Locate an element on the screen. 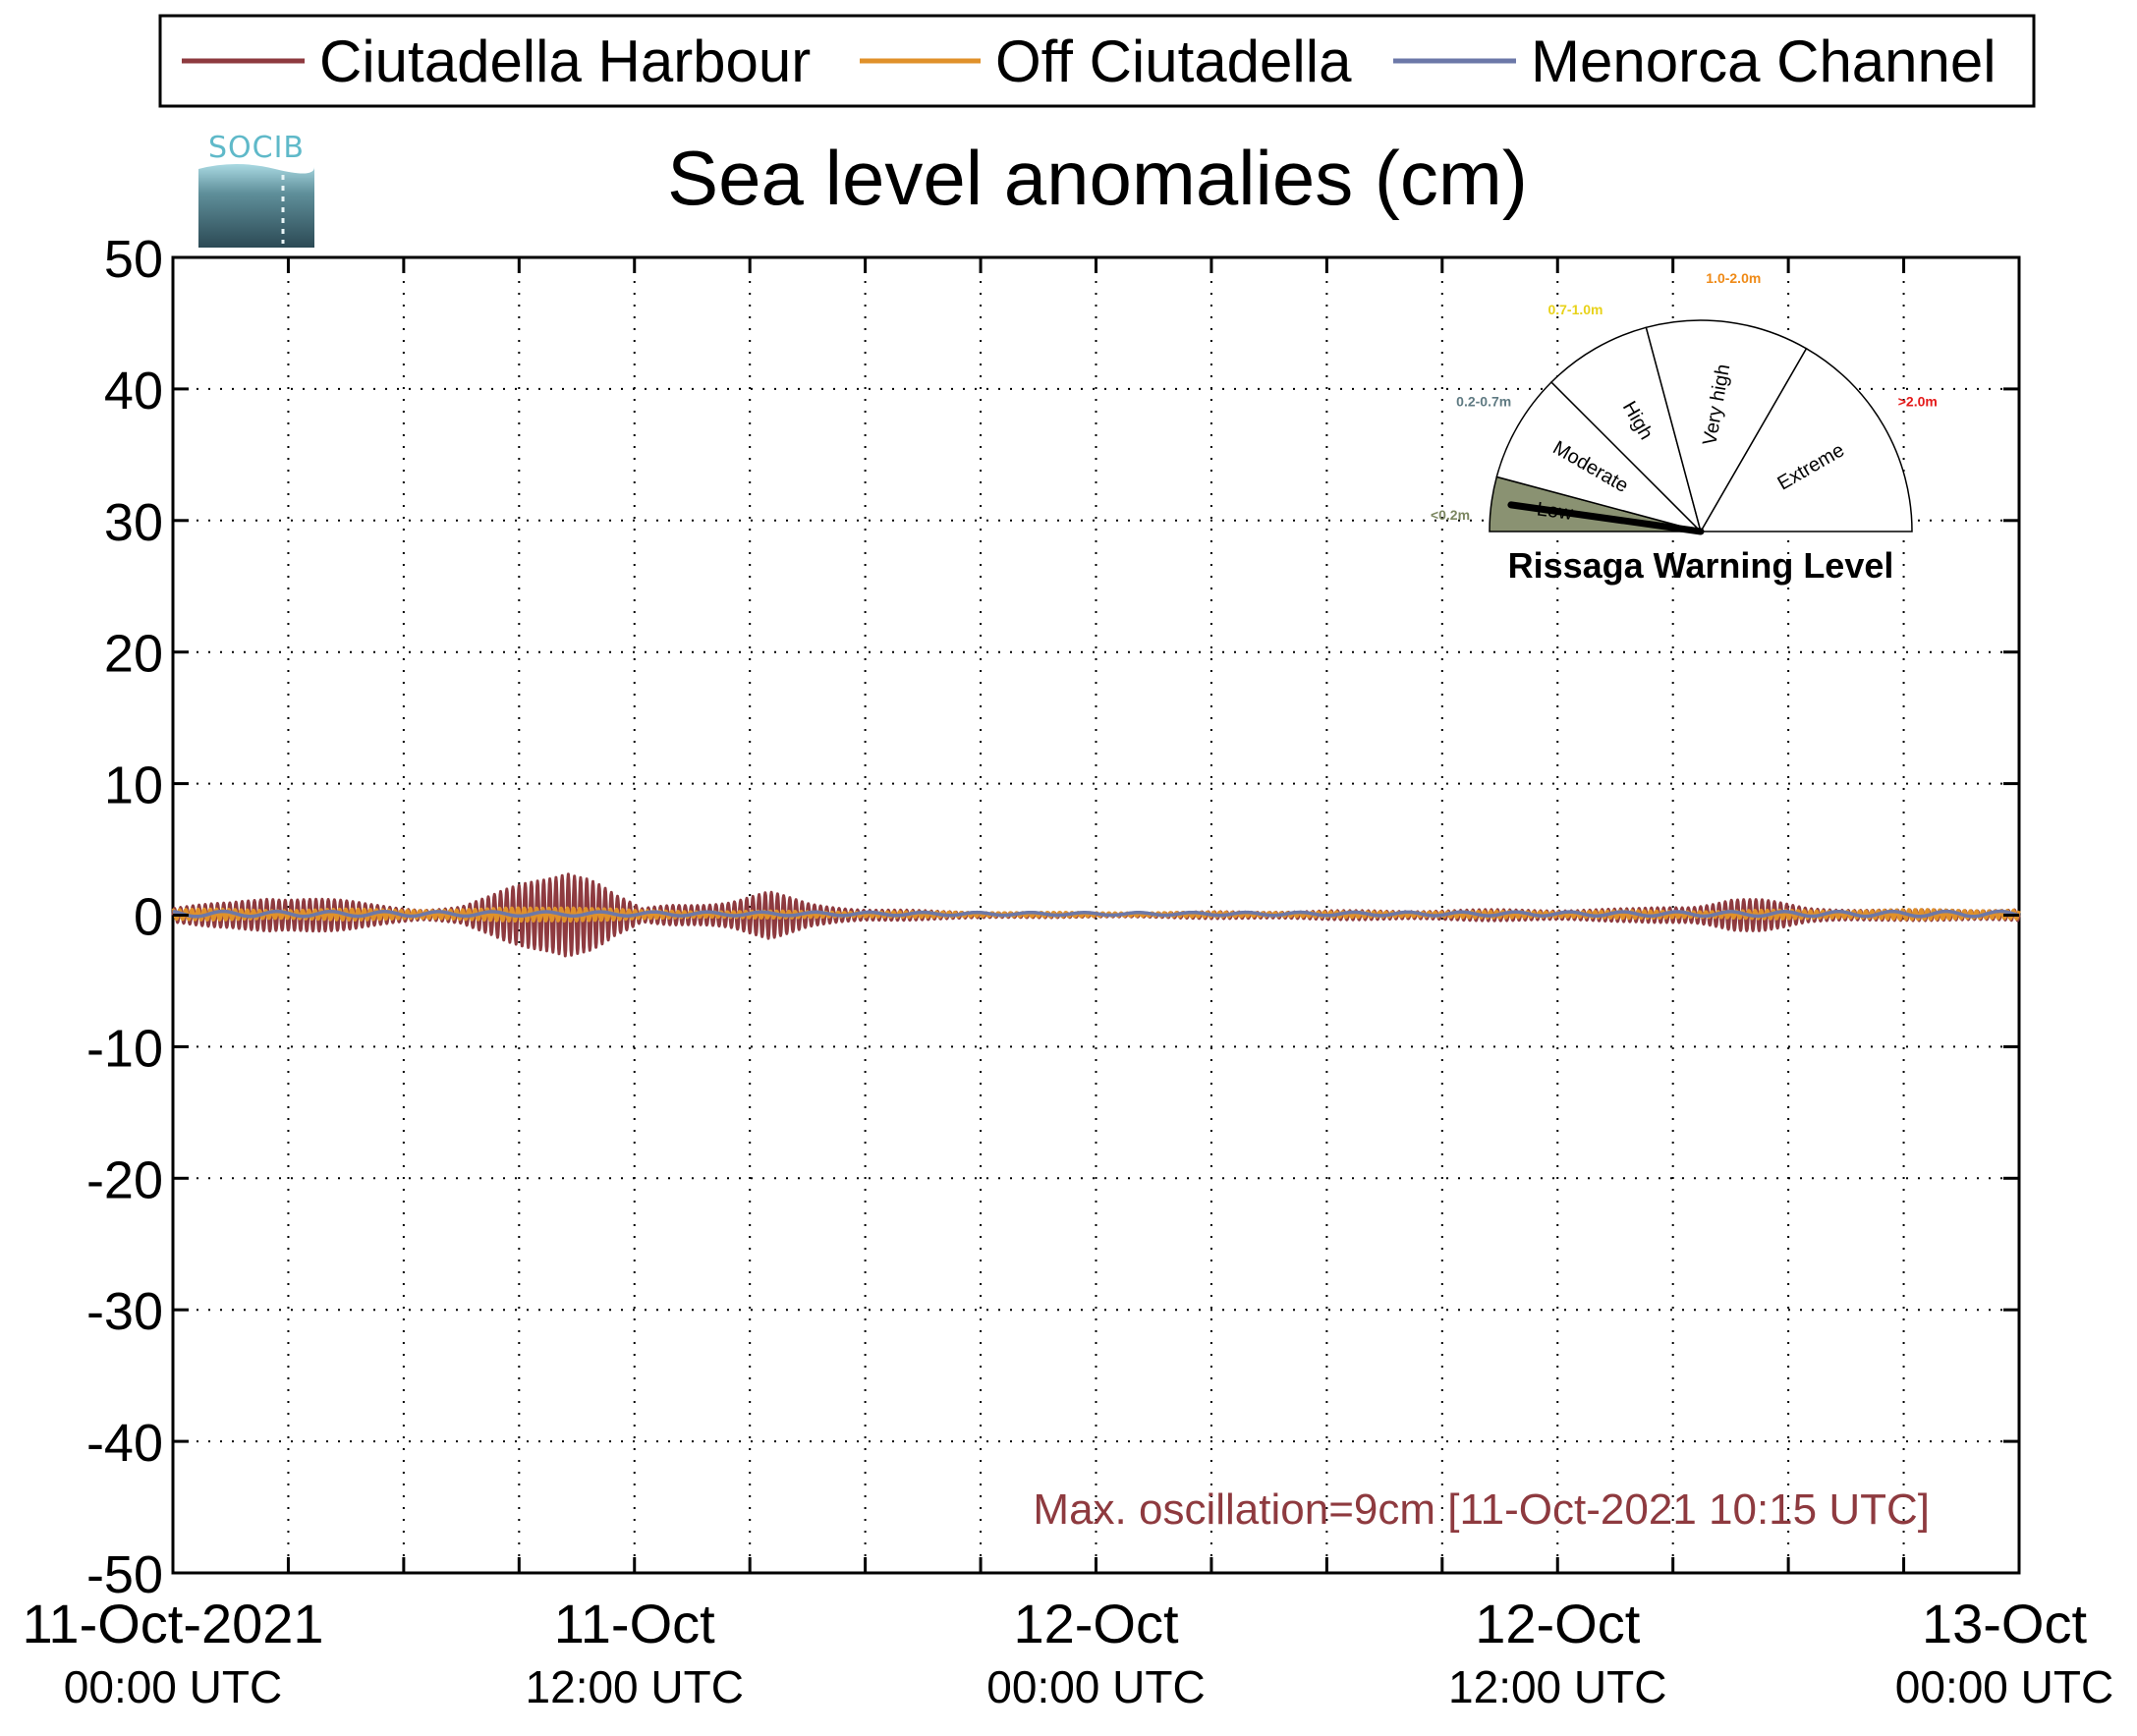 The height and width of the screenshot is (1736, 2137). y-tick-label: 20 is located at coordinates (133, 654).